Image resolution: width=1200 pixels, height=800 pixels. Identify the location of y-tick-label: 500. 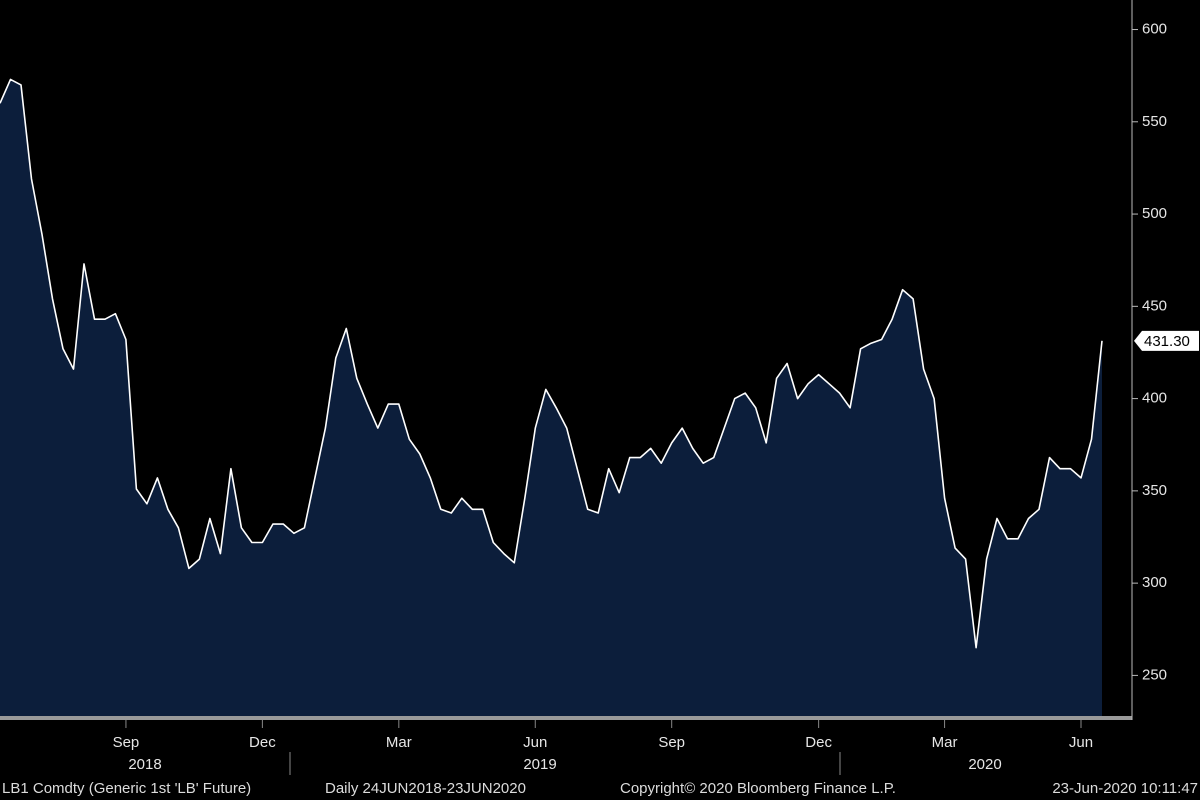
(1154, 213).